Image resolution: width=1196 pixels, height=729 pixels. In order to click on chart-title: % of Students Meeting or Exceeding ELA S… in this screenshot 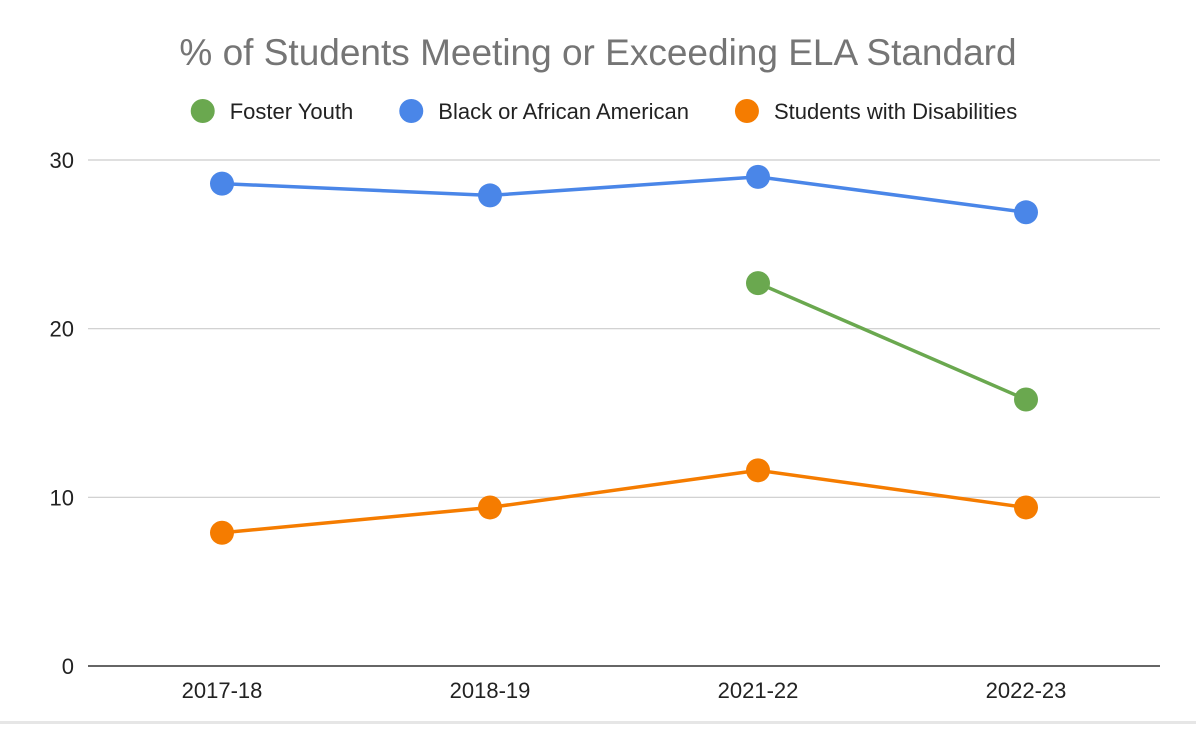, I will do `click(597, 52)`.